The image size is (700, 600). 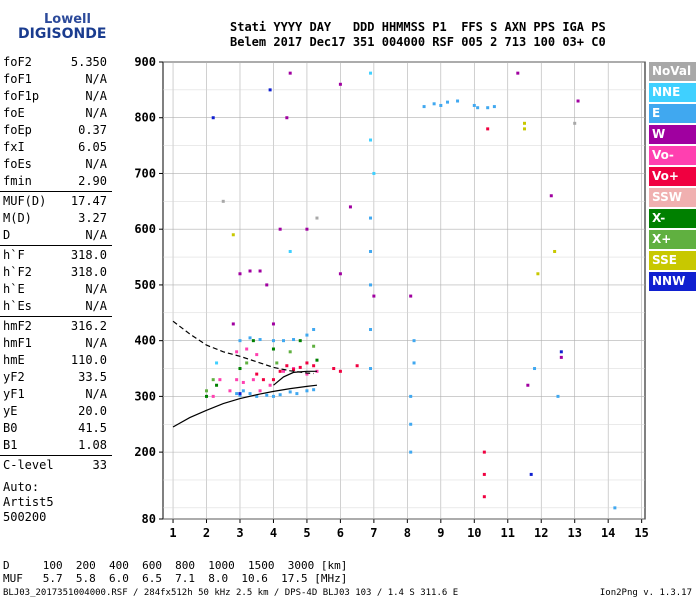 I want to click on y-tick-label: 400, so click(x=145, y=341).